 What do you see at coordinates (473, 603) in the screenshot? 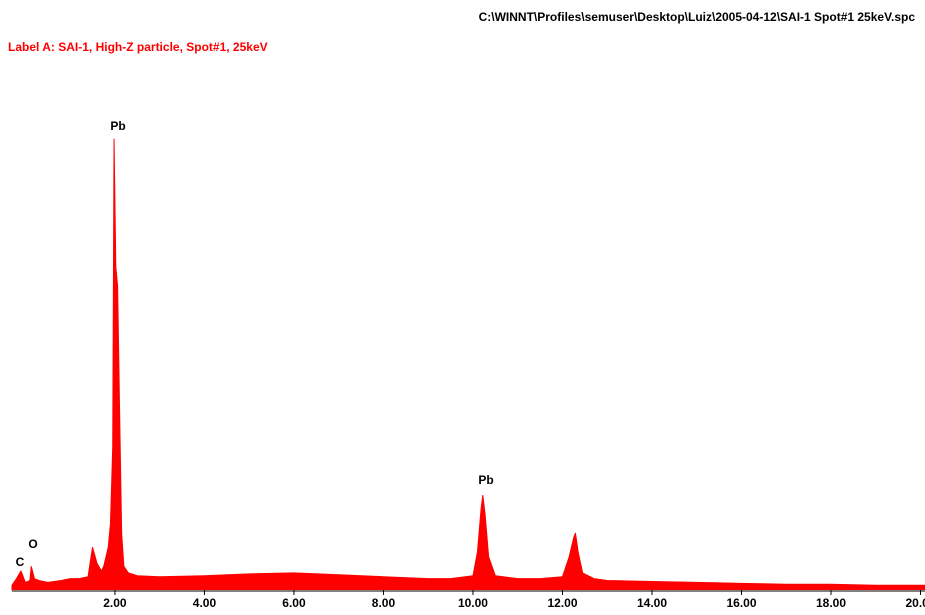
I see `x-tick-label: 10.00` at bounding box center [473, 603].